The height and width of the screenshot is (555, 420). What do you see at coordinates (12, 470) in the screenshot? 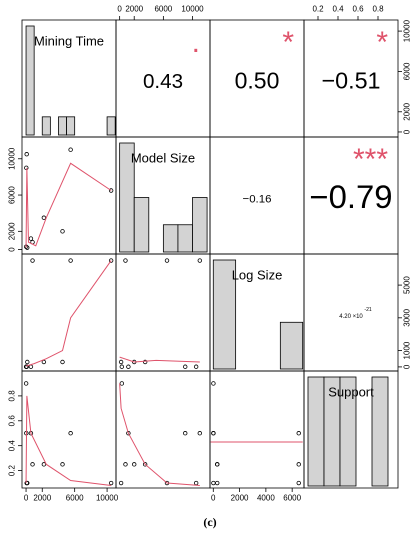
I see `tick-label: 0.2` at bounding box center [12, 470].